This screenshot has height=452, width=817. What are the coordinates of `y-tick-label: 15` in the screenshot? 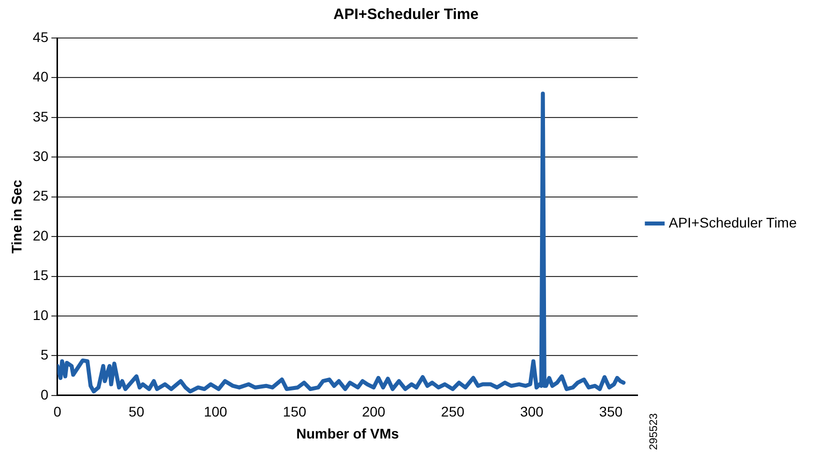 It's located at (40, 275).